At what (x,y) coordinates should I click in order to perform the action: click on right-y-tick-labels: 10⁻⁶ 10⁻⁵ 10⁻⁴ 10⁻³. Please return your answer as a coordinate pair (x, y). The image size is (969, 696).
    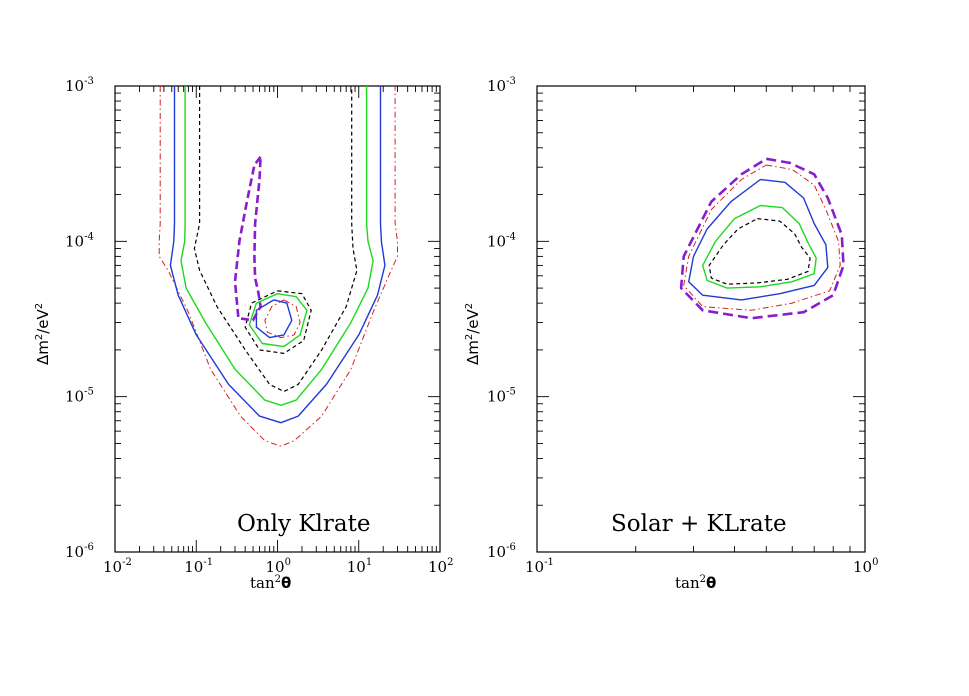
    Looking at the image, I should click on (501, 318).